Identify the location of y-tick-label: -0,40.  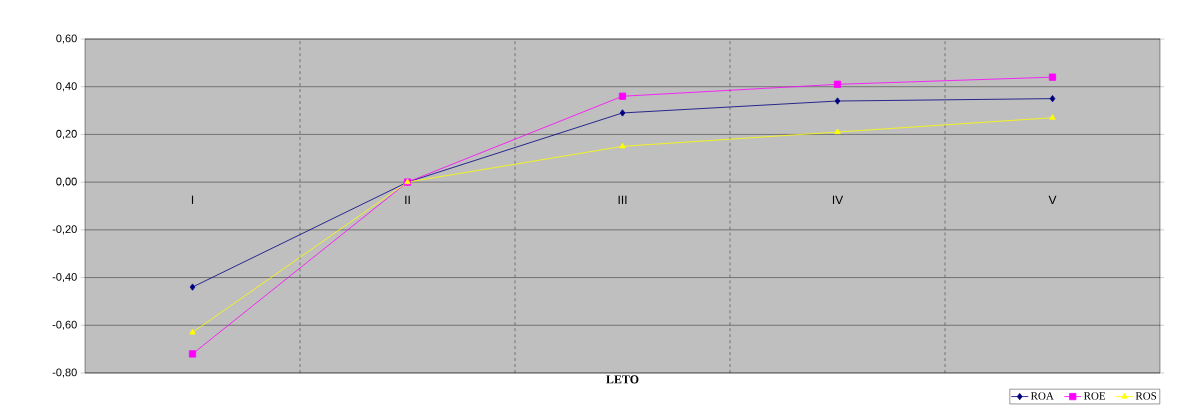
(64, 278).